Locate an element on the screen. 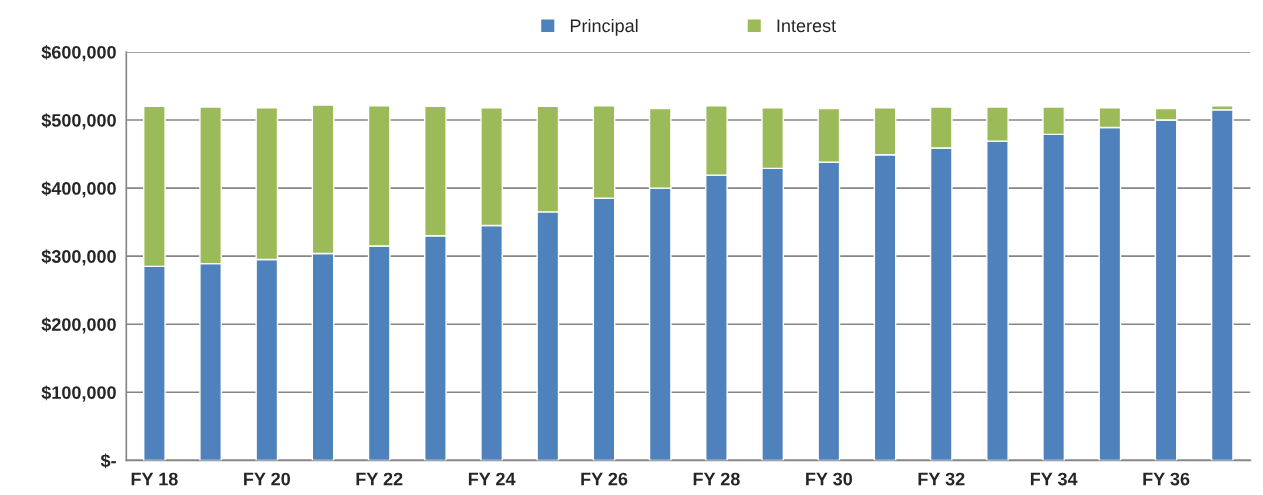 The height and width of the screenshot is (495, 1263). x-tick-label: FY 26 is located at coordinates (604, 479).